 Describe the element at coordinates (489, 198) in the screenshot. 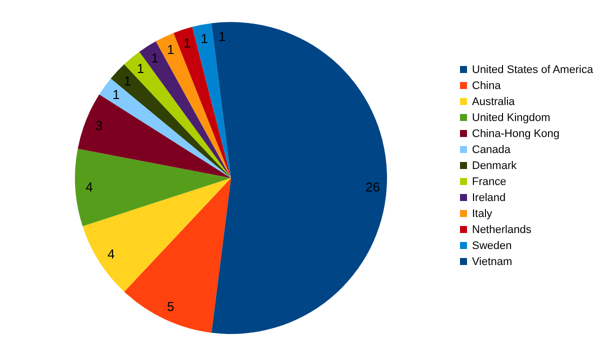

I see `legend-label: Ireland` at that location.